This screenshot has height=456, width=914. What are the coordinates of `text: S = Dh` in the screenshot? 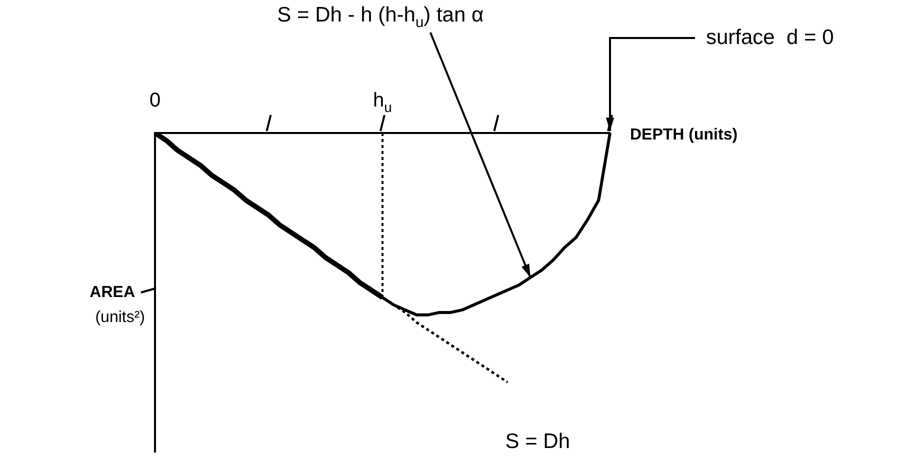 It's located at (537, 442).